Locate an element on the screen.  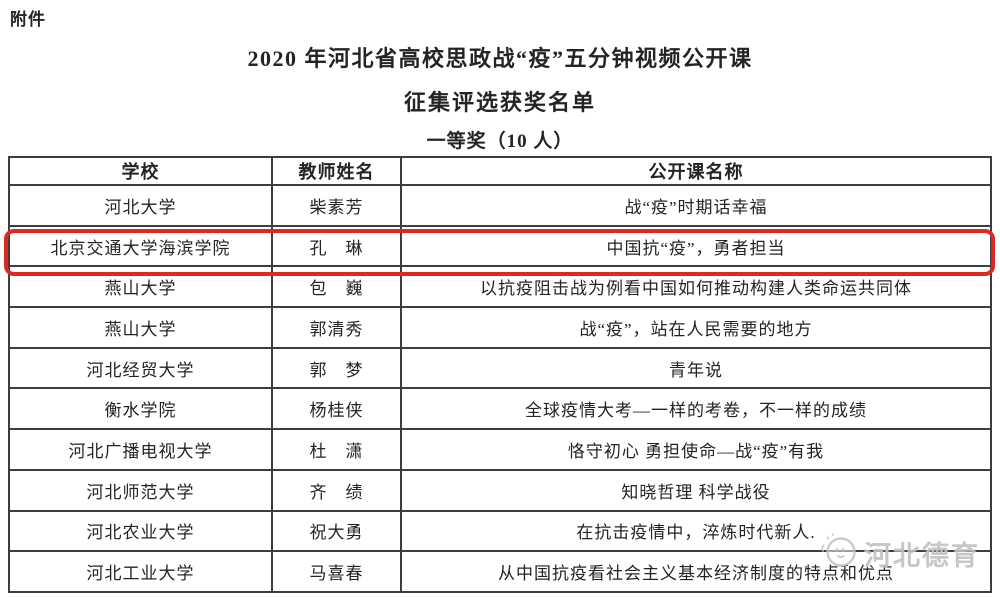
table-row: 燕山大学 郭清秀 战“疫”，站在人民需要的地方 is located at coordinates (500, 327).